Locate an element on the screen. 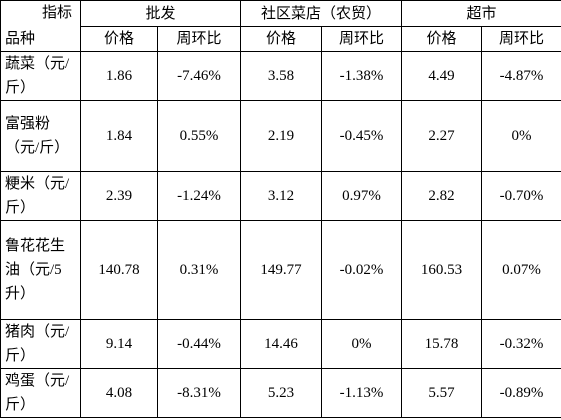 The width and height of the screenshot is (561, 420). data-row: 猪肉（元/斤） 9.14 -0.44% 14.46 0% 15.78 -0.32% is located at coordinates (280, 344).